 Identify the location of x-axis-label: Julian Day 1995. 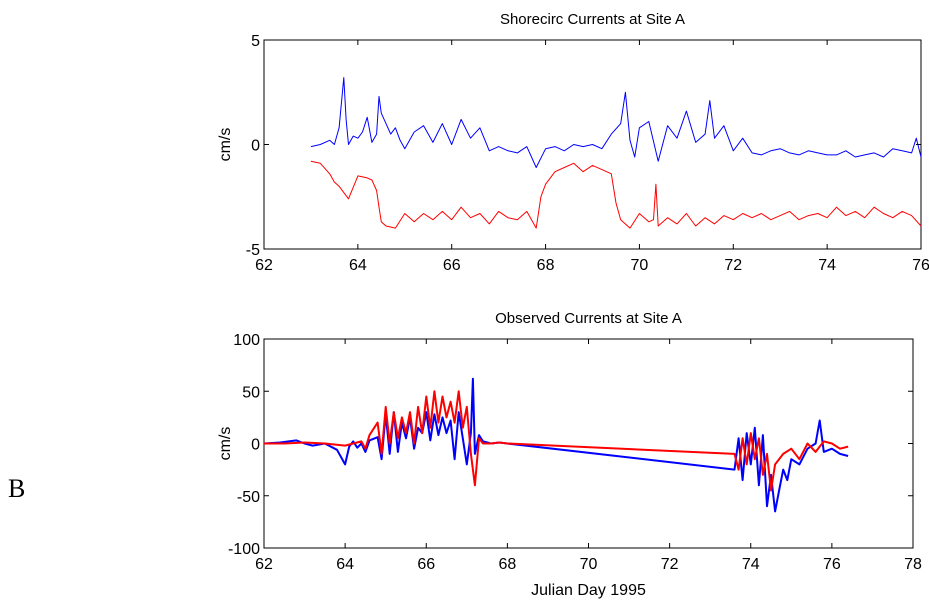
(588, 590).